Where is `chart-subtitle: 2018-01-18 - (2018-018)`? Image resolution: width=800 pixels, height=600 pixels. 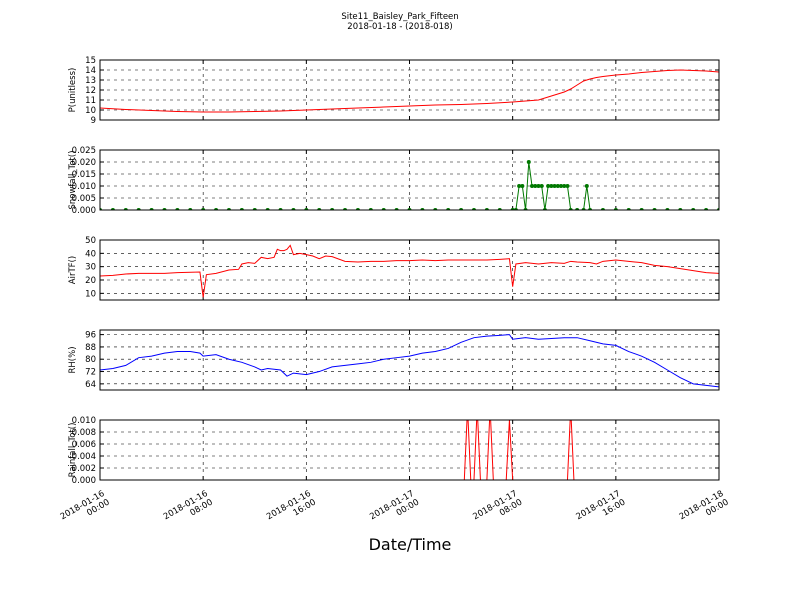
chart-subtitle: 2018-01-18 - (2018-018) is located at coordinates (399, 27).